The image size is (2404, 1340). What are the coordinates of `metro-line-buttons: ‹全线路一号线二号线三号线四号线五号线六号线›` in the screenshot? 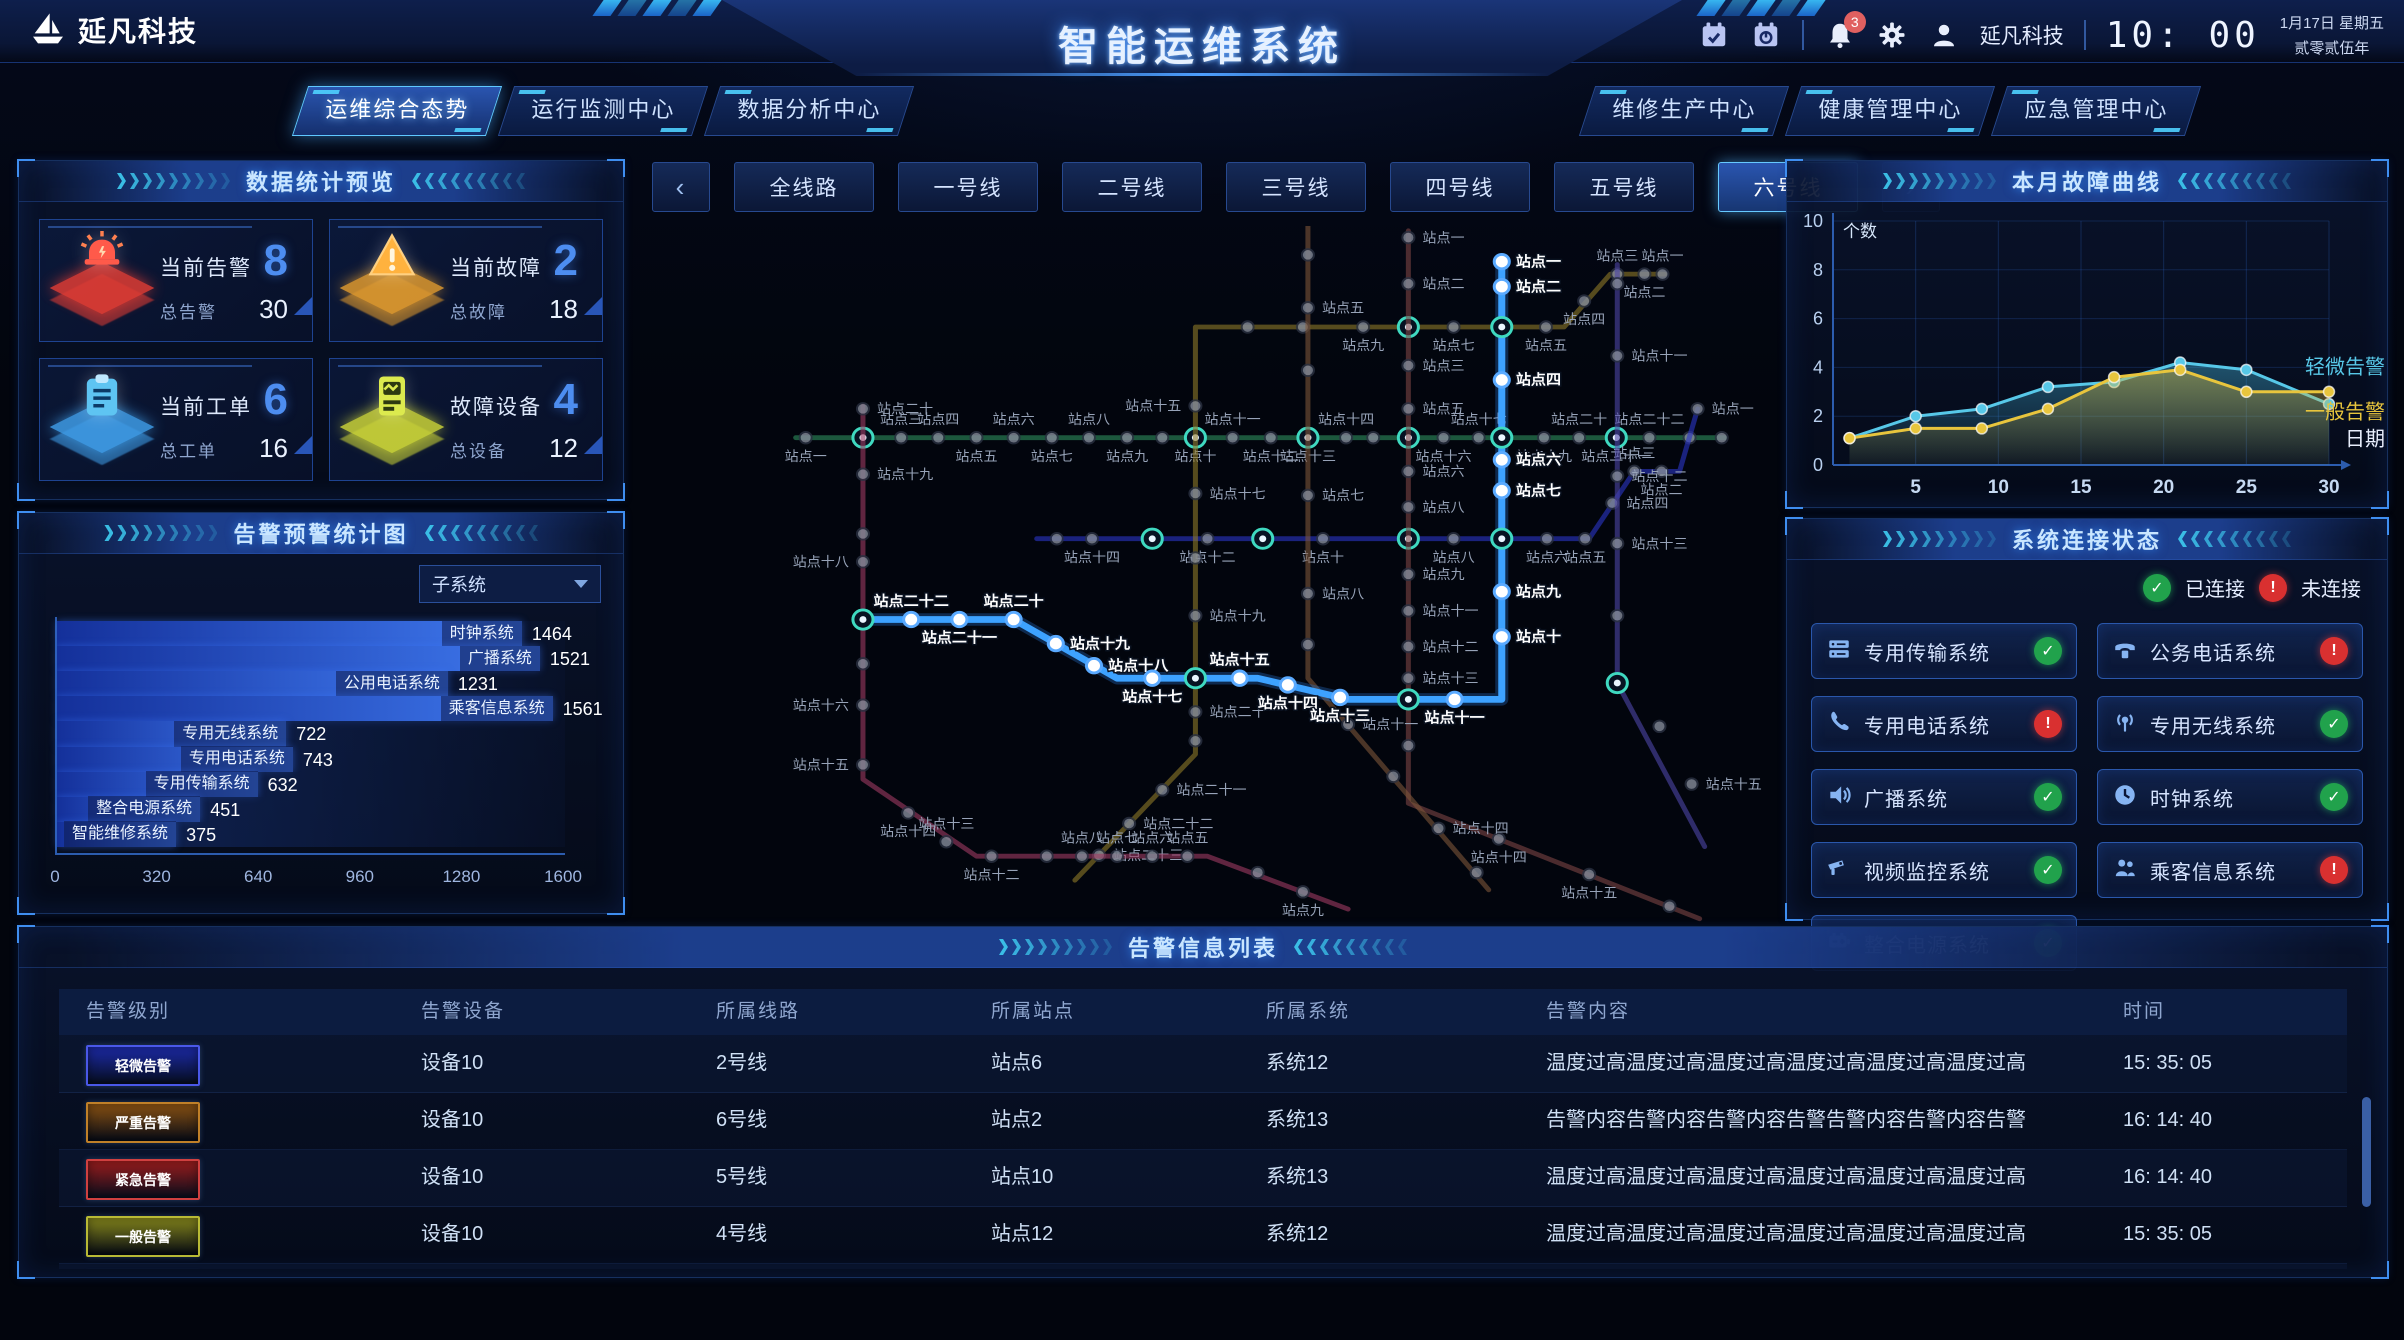 It's located at (1296, 187).